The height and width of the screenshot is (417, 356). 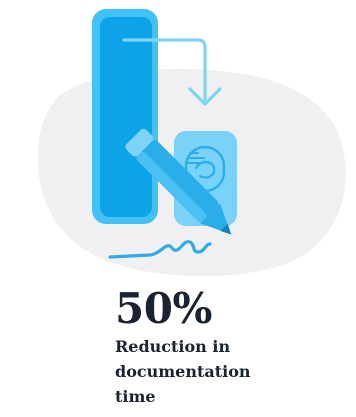 What do you see at coordinates (160, 249) in the screenshot?
I see `signature-squiggle-icon` at bounding box center [160, 249].